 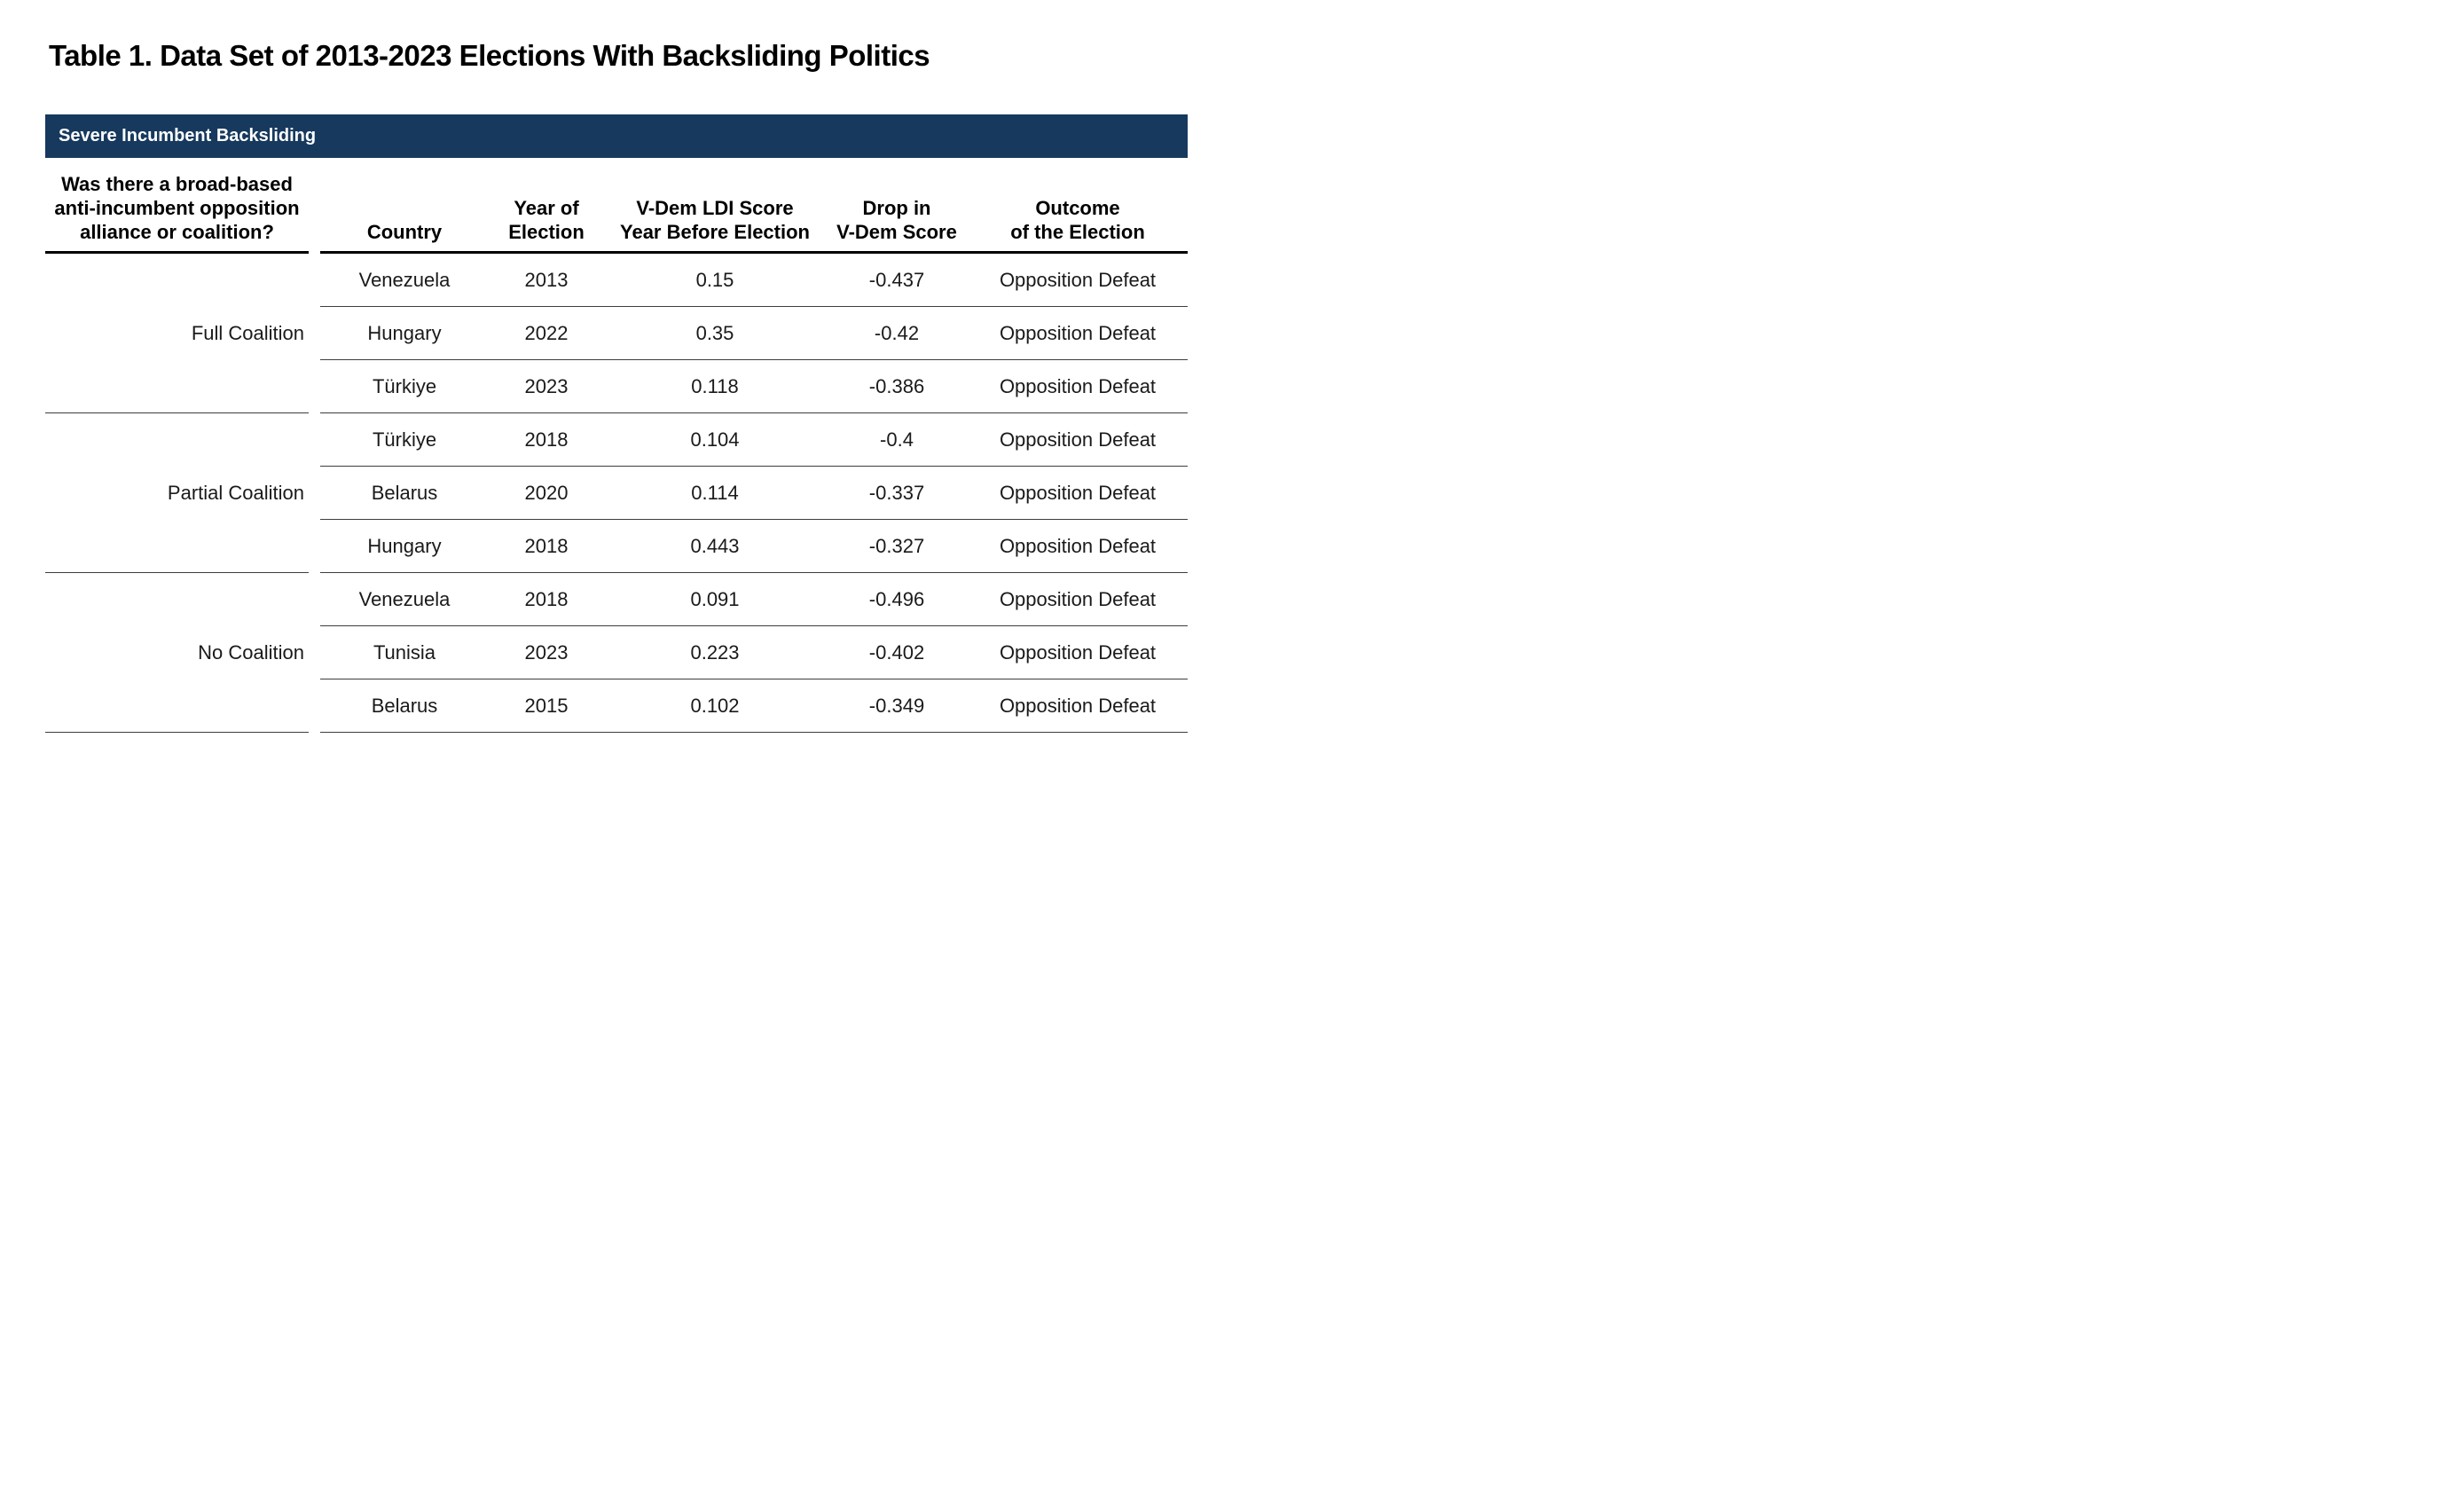 I want to click on cell-ldi-score: 0.443, so click(x=715, y=545).